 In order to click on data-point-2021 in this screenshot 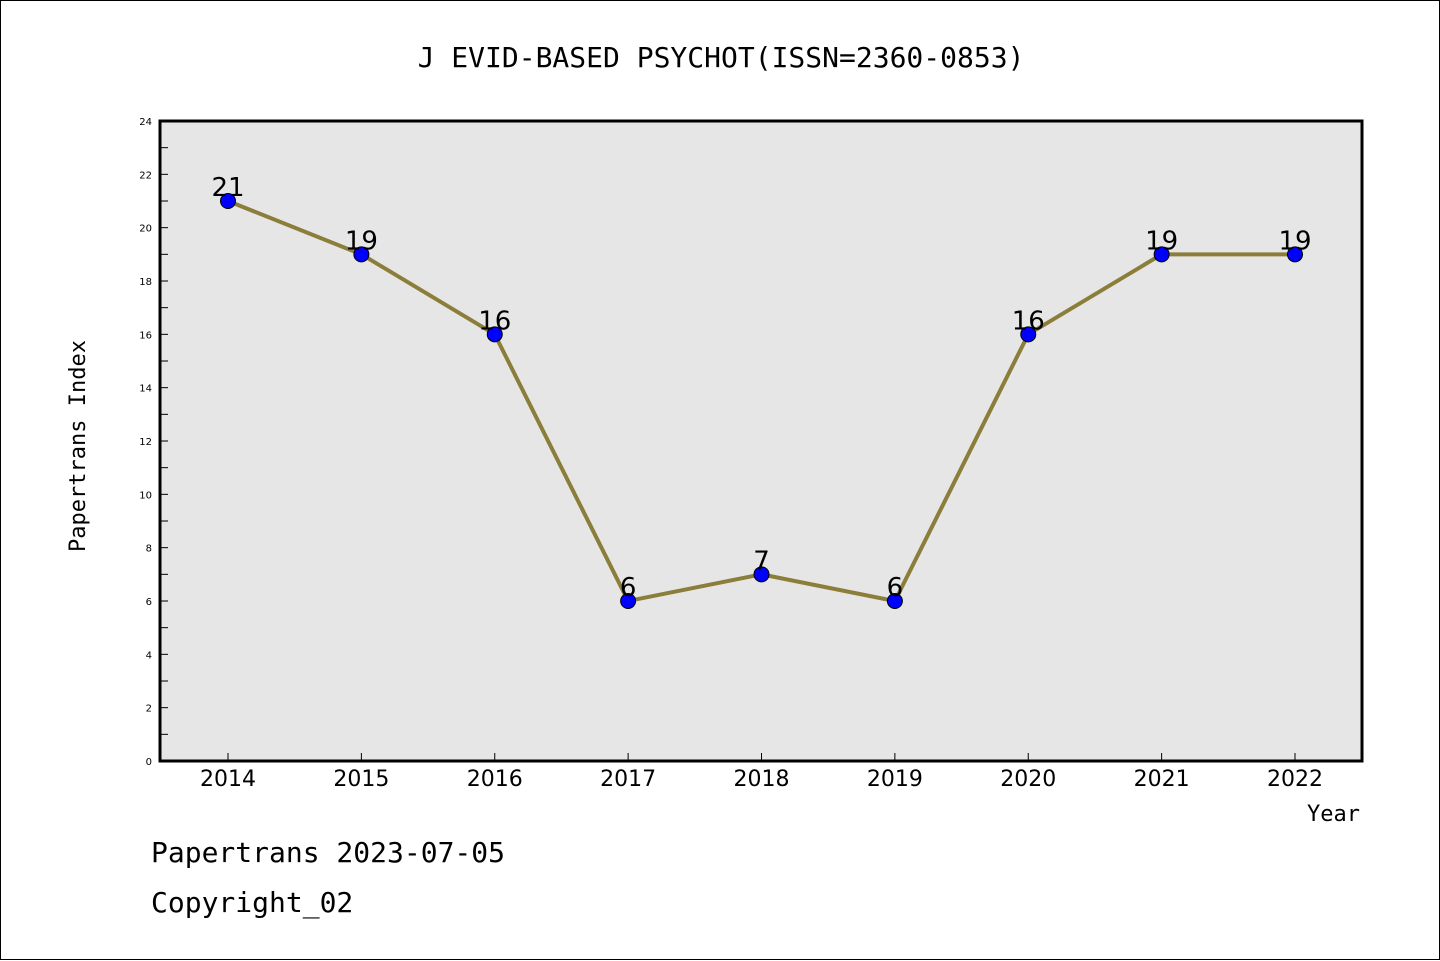, I will do `click(1161, 254)`.